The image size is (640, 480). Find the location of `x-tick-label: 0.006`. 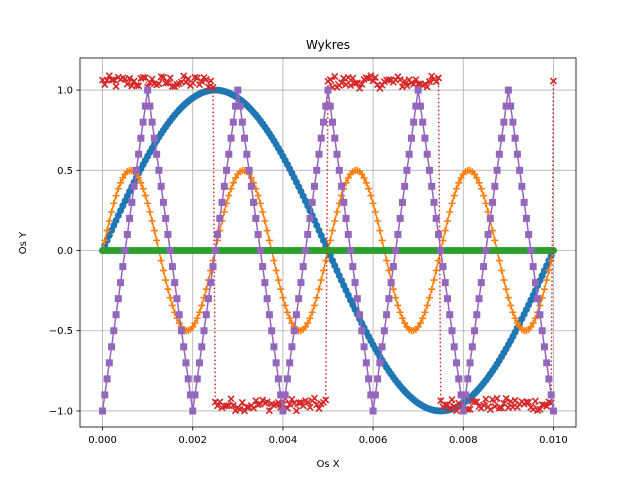

x-tick-label: 0.006 is located at coordinates (373, 440).